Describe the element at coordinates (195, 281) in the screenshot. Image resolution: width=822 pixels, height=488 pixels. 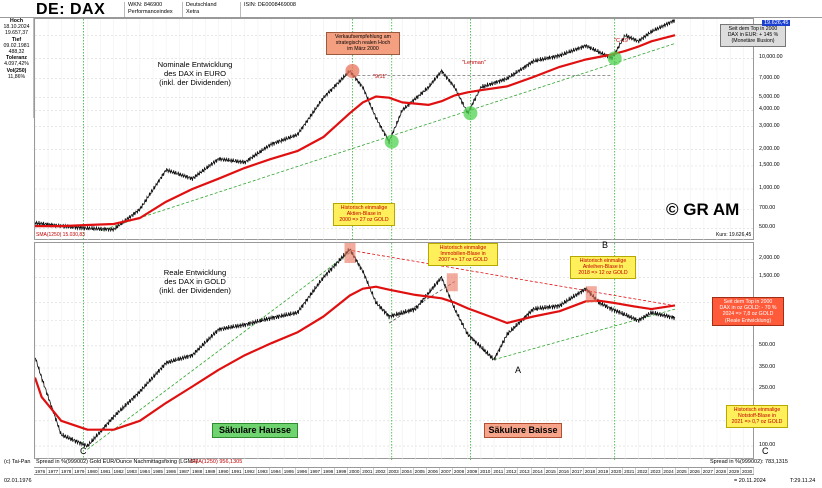
I see `bottom-label-line-2: des DAX in GOLD` at that location.